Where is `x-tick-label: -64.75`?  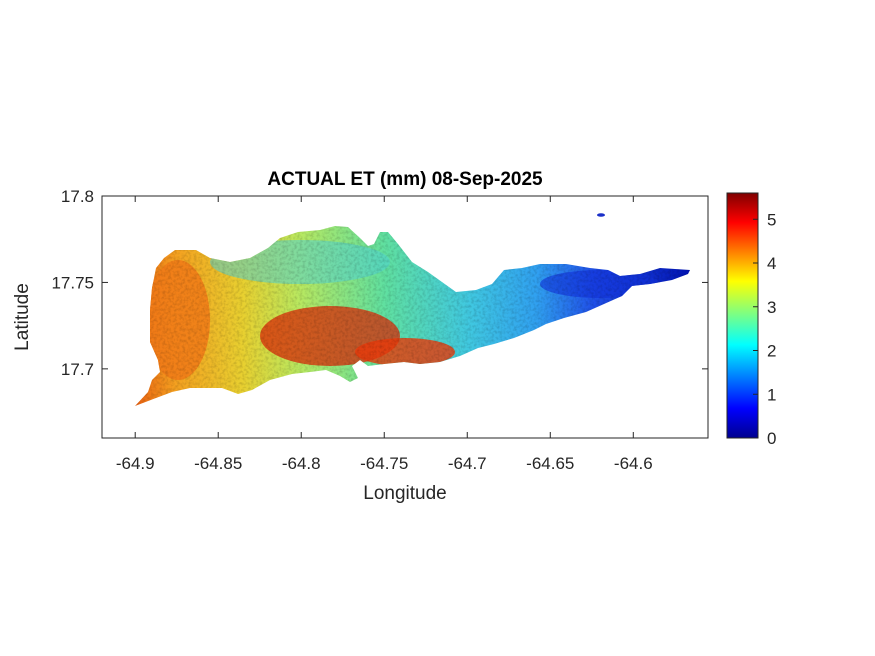
x-tick-label: -64.75 is located at coordinates (384, 463).